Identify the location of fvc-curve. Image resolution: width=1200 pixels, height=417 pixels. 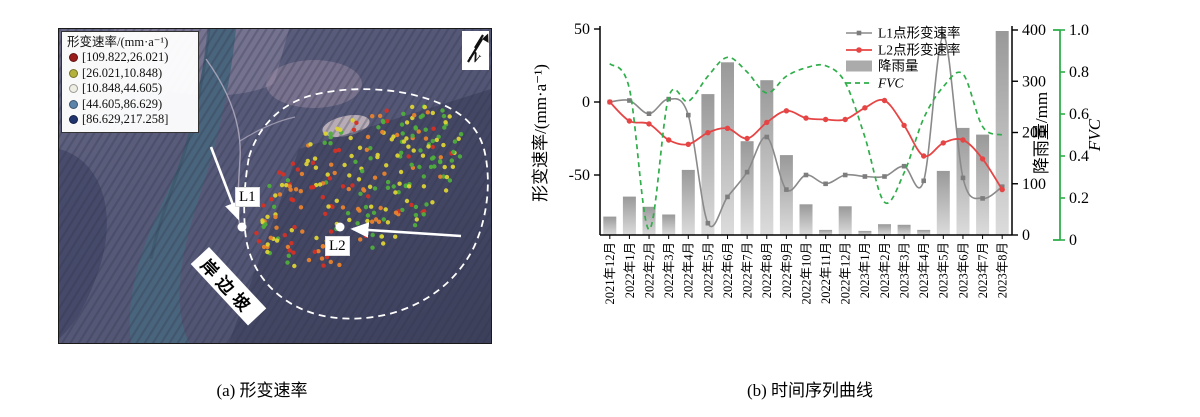
(806, 143).